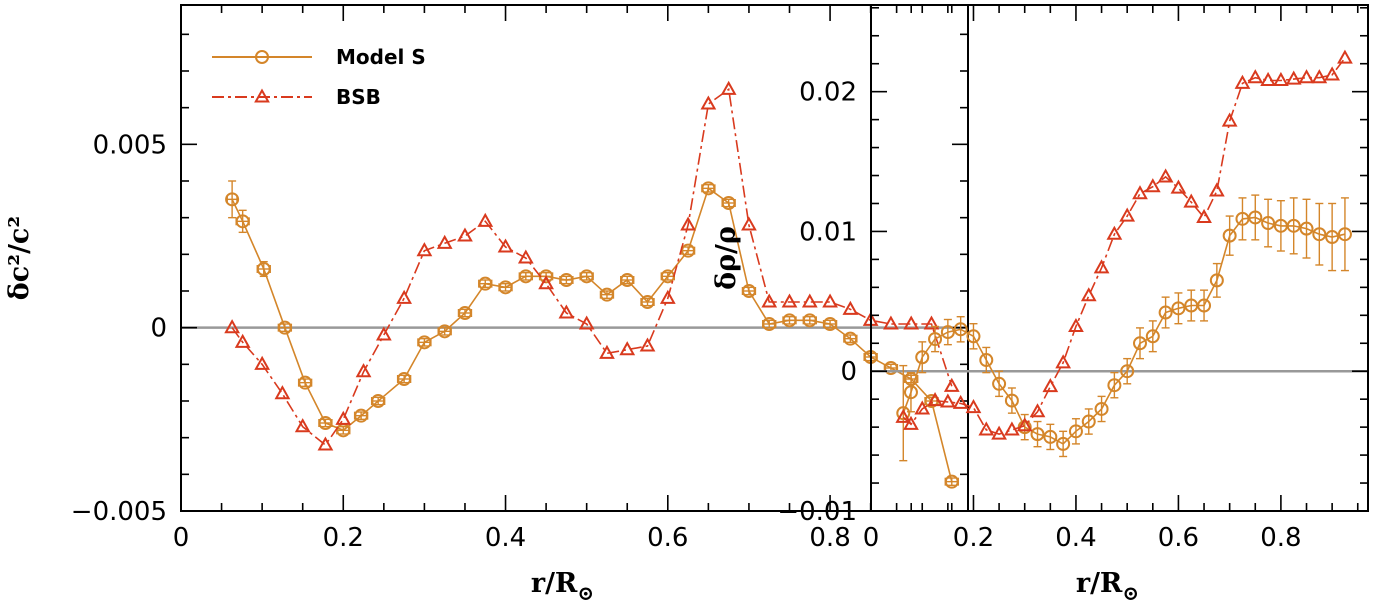 The height and width of the screenshot is (604, 1379). I want to click on x-tick-label: 0.4, so click(505, 538).